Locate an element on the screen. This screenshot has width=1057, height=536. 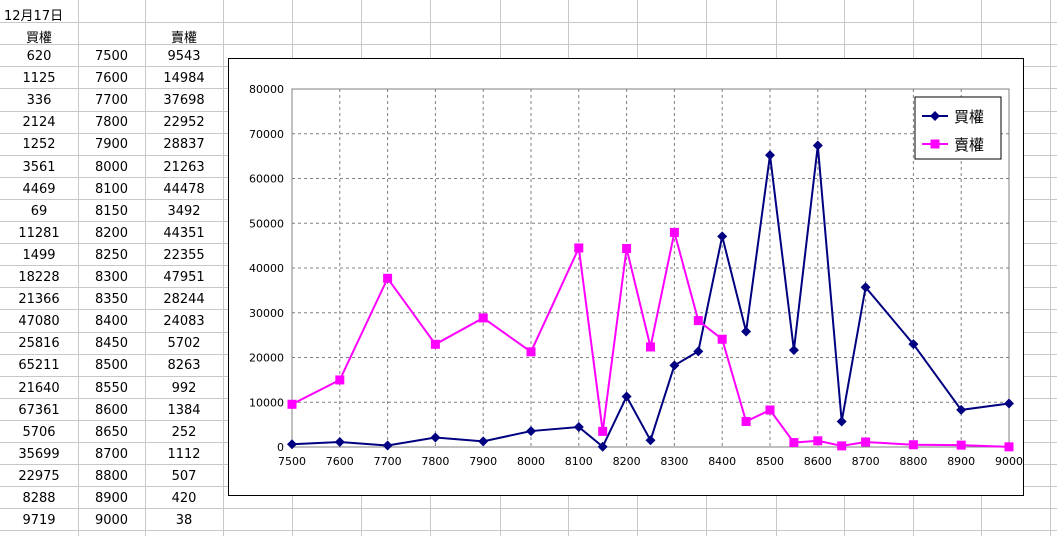
strike-cell: 7500 is located at coordinates (111, 56).